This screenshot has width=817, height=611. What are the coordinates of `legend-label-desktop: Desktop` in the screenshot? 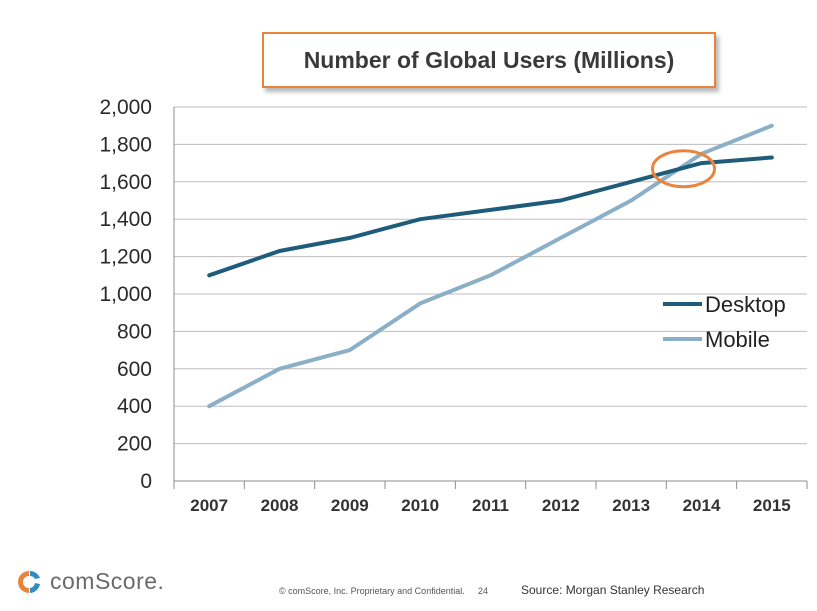 It's located at (745, 304).